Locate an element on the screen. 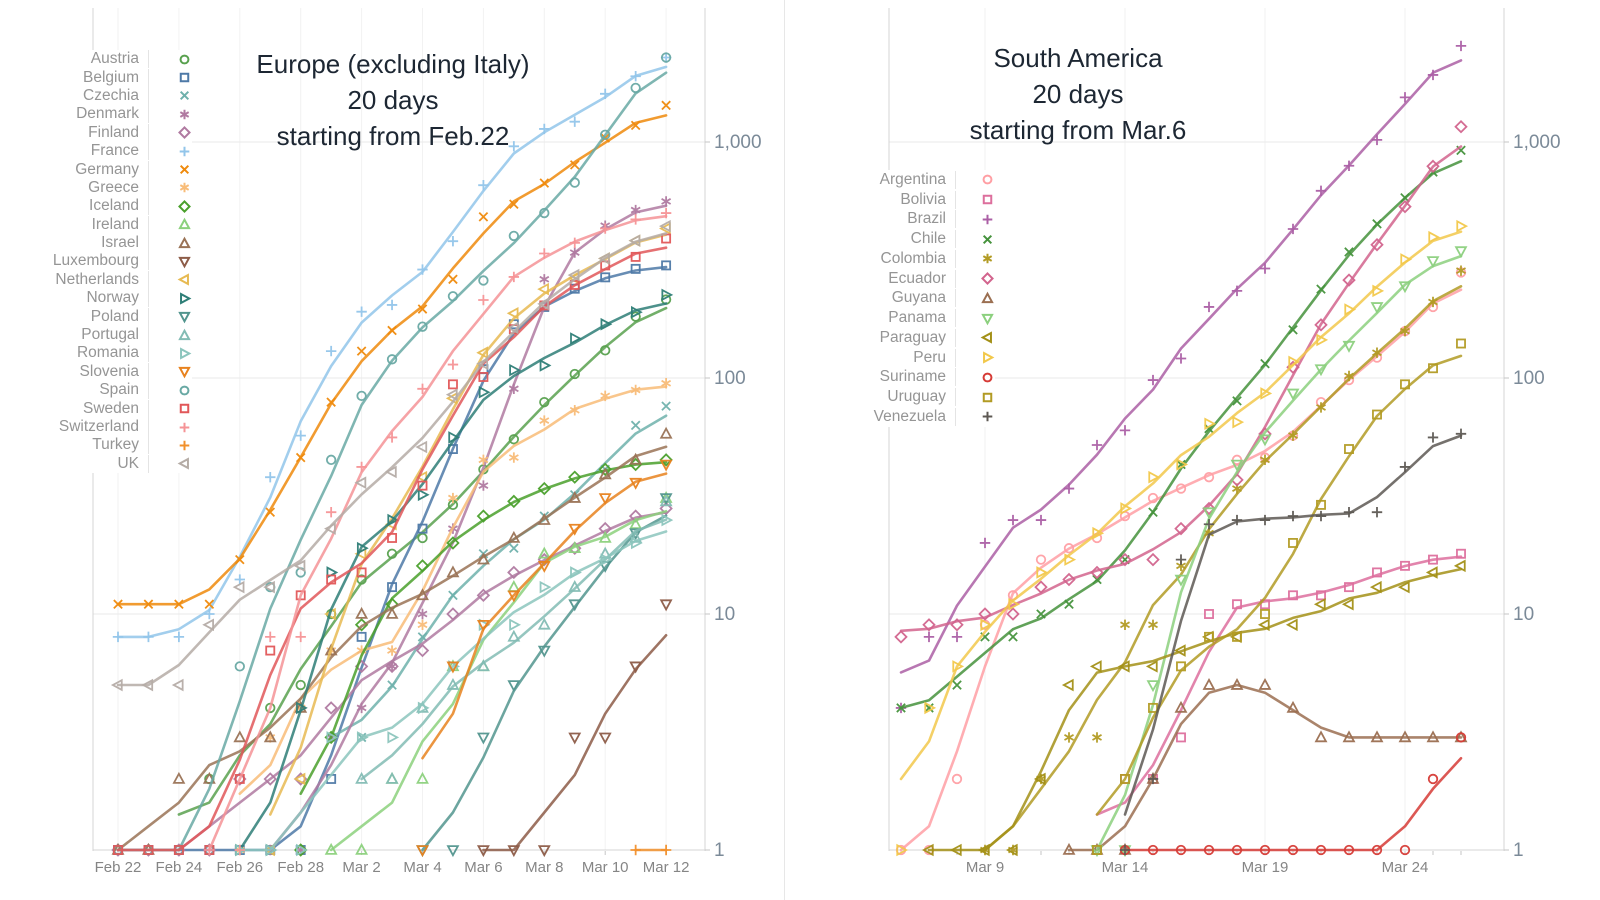 Image resolution: width=1600 pixels, height=900 pixels. legend-item-ecuador: Ecuador is located at coordinates (906, 279).